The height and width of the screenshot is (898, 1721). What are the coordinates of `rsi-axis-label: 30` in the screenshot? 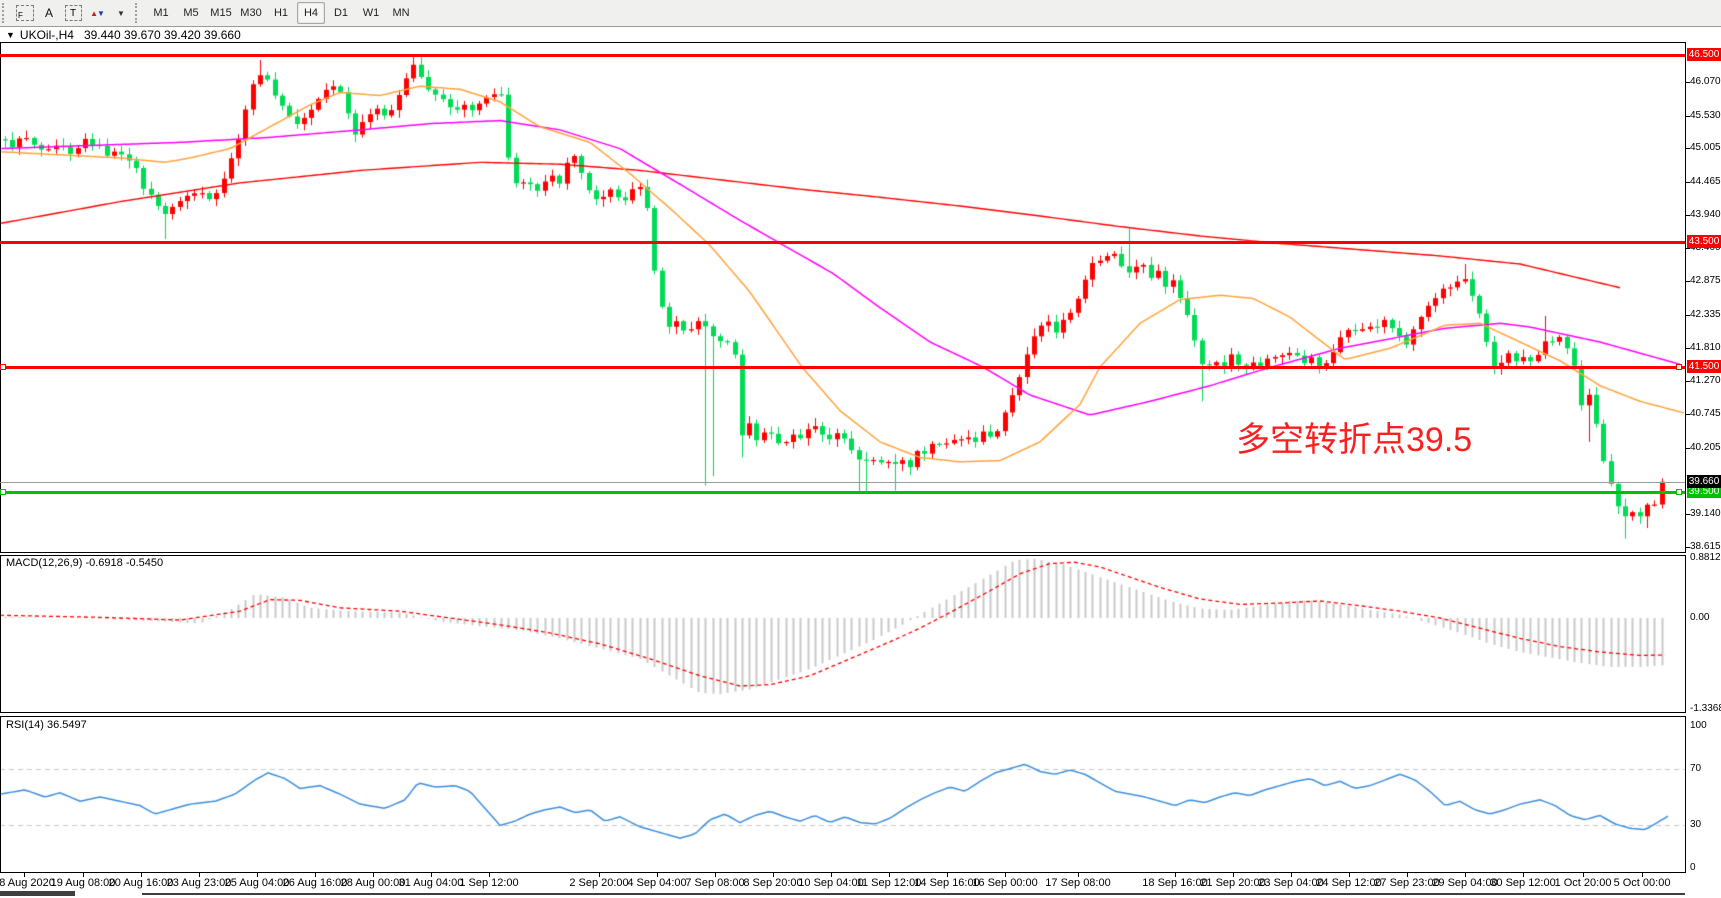 It's located at (1696, 825).